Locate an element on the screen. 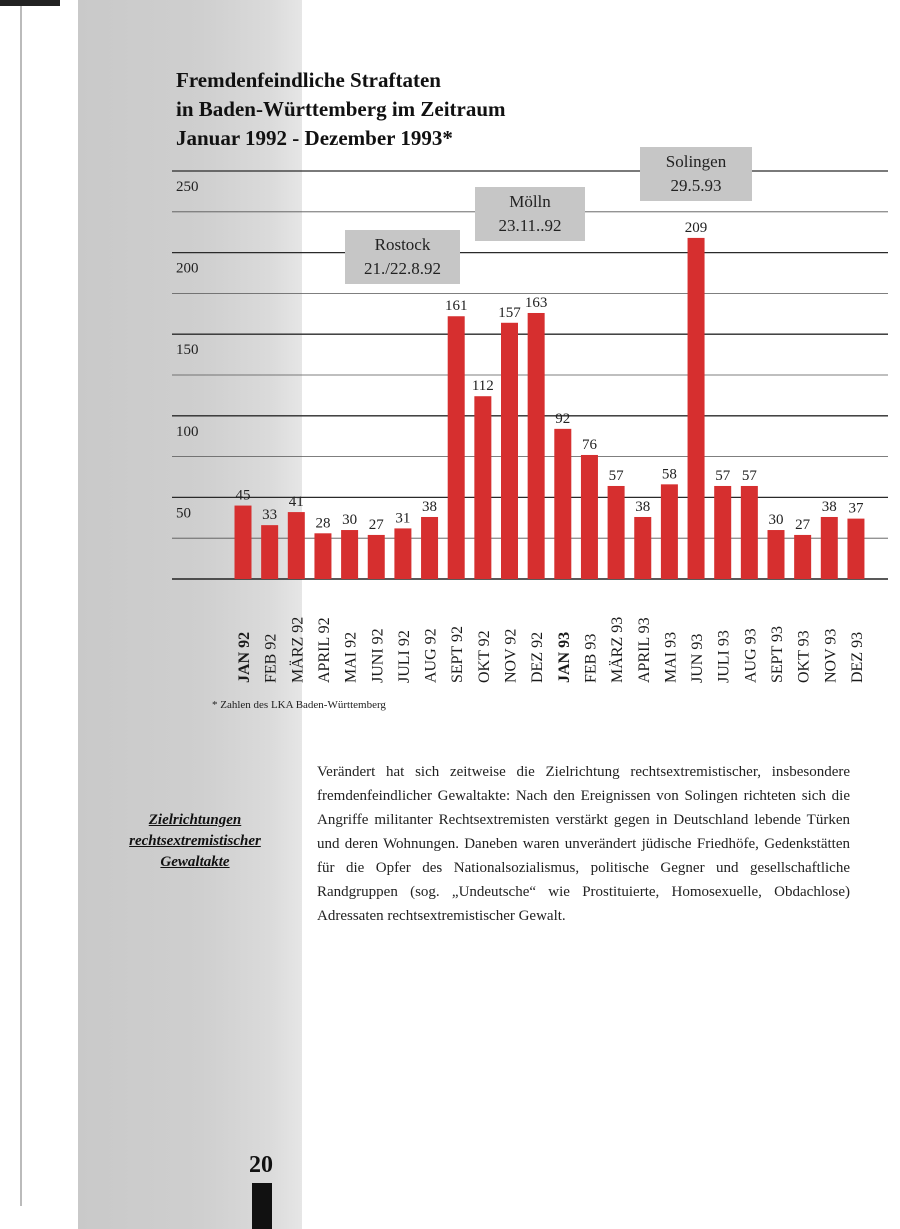 Image resolution: width=900 pixels, height=1229 pixels. chart-footnote: * Zahlen des LKA Baden-Württemberg is located at coordinates (299, 705).